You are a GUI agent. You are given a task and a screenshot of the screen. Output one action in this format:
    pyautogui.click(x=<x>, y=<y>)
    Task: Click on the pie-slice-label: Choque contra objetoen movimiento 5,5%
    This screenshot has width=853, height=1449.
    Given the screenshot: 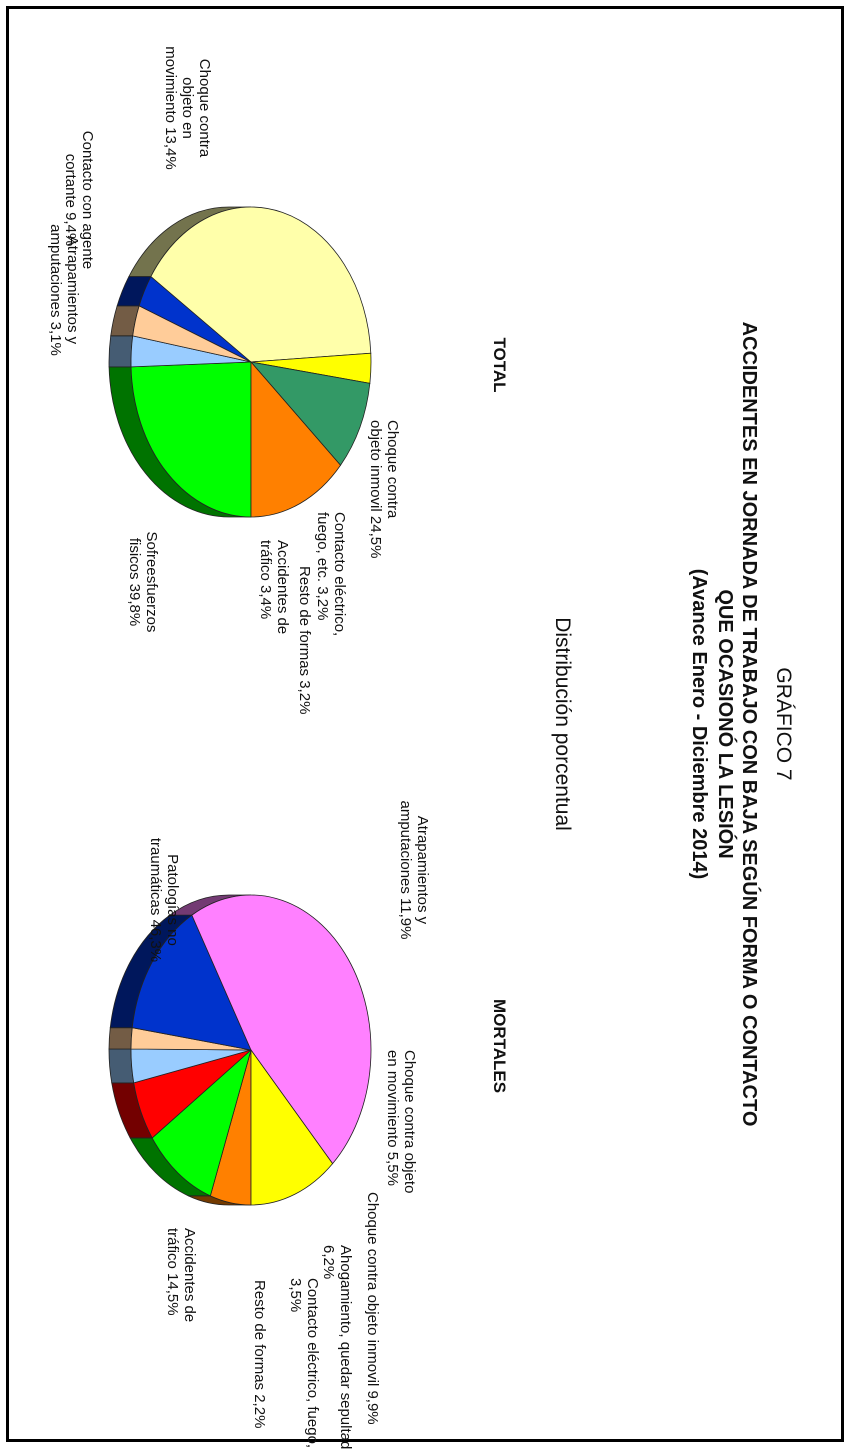 What is the action you would take?
    pyautogui.click(x=401, y=1121)
    